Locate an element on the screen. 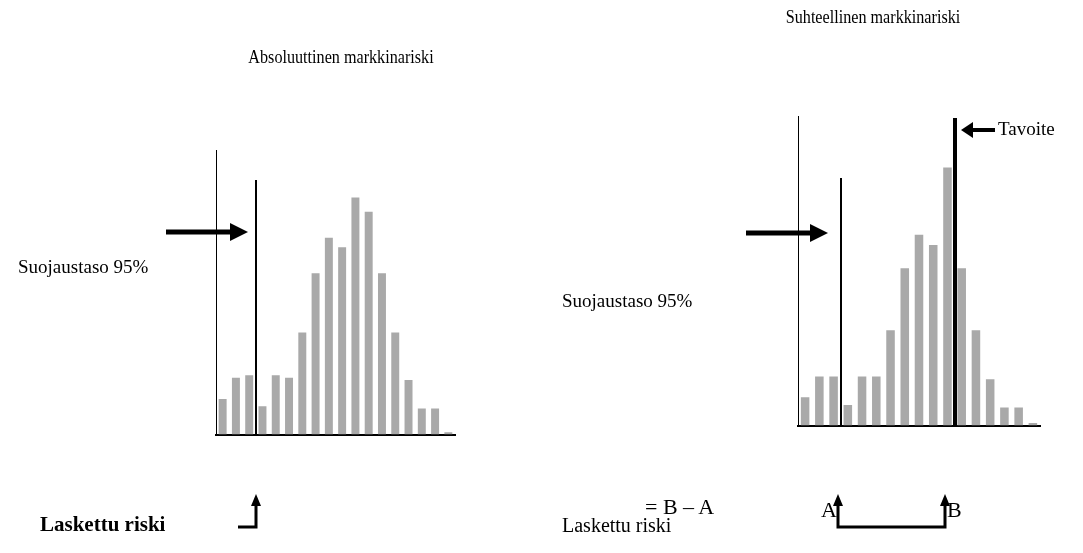 The height and width of the screenshot is (553, 1083). text: B is located at coordinates (954, 510).